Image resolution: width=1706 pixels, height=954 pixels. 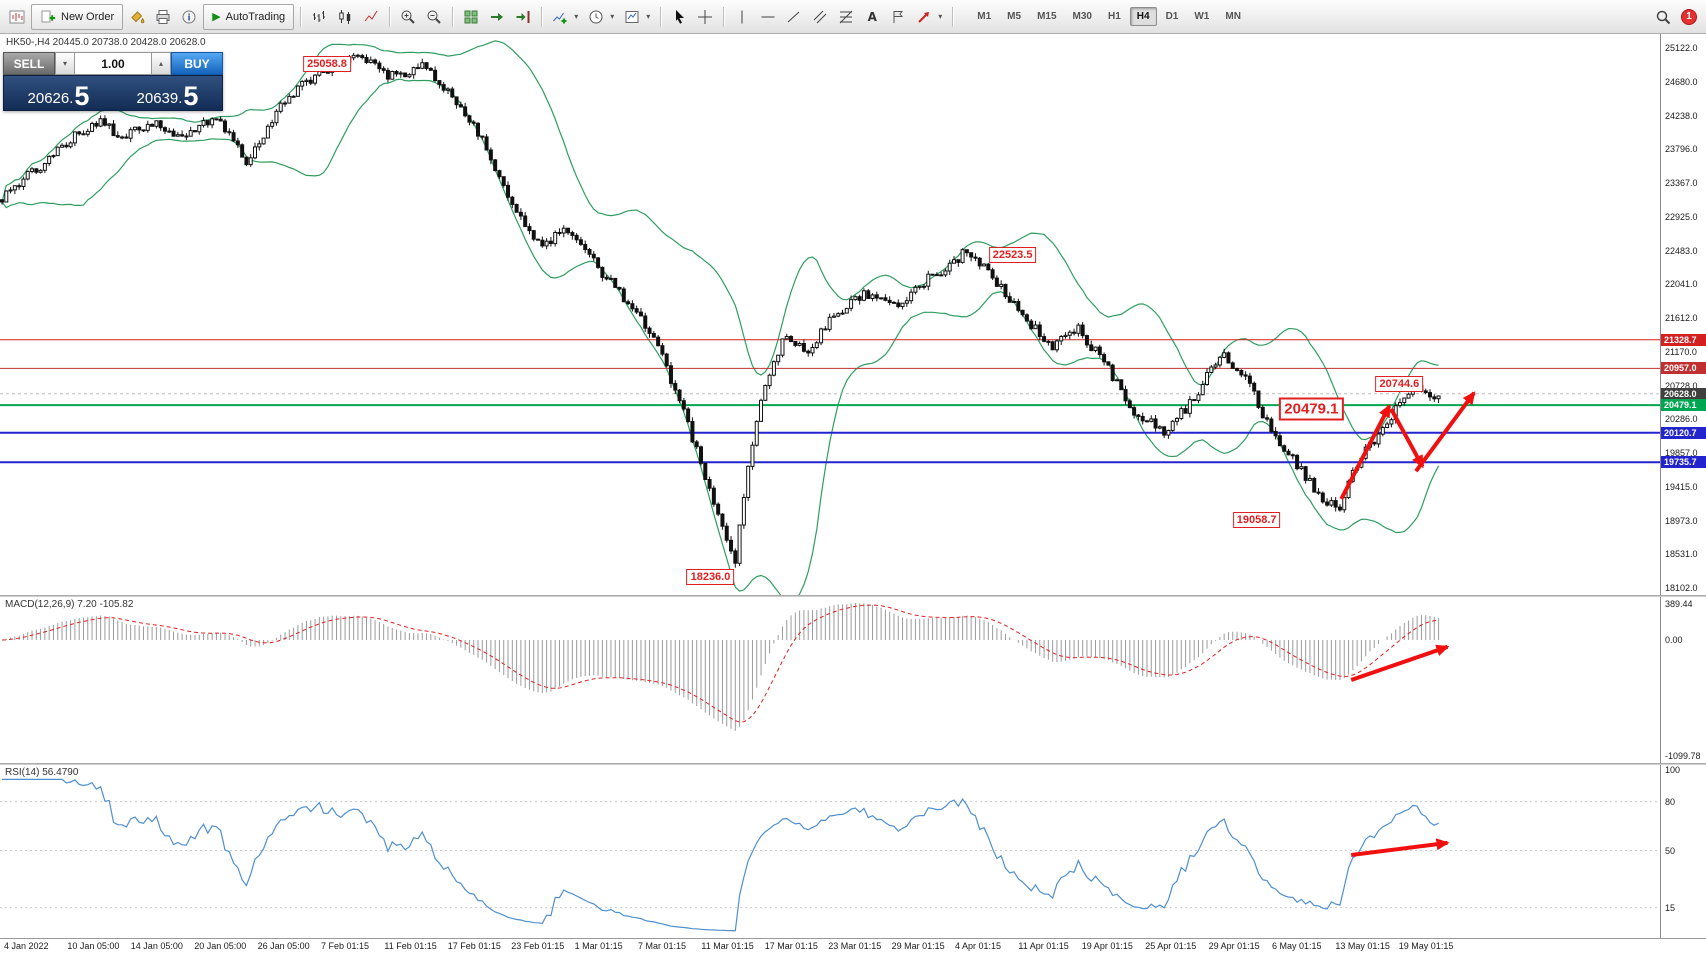 What do you see at coordinates (1683, 756) in the screenshot?
I see `macd-axis-label: -1099.78` at bounding box center [1683, 756].